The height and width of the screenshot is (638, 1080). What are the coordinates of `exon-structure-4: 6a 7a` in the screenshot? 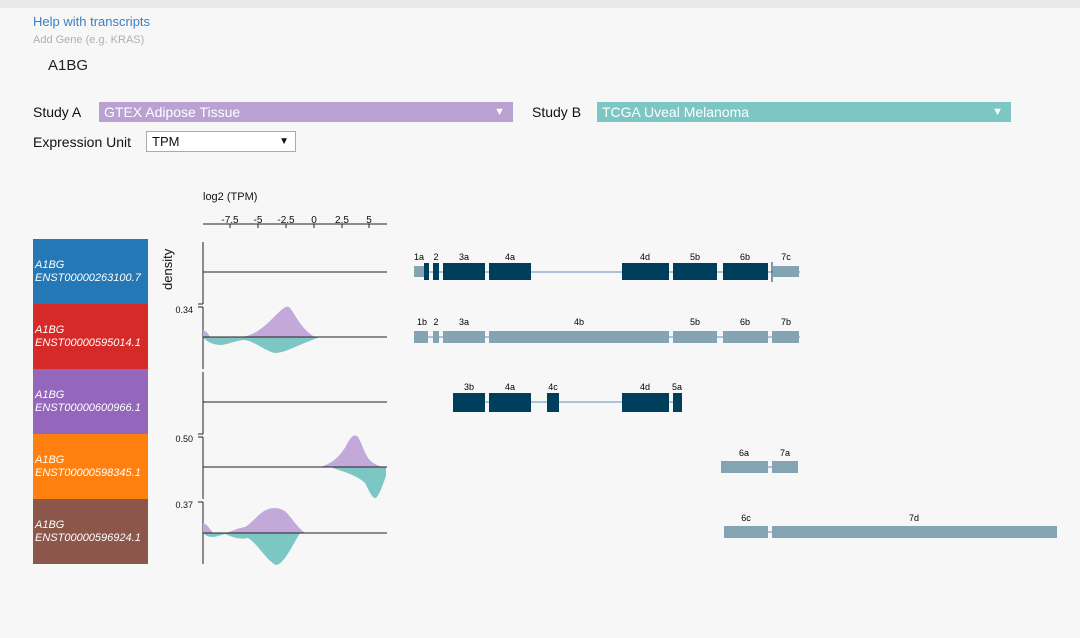 It's located at (759, 460).